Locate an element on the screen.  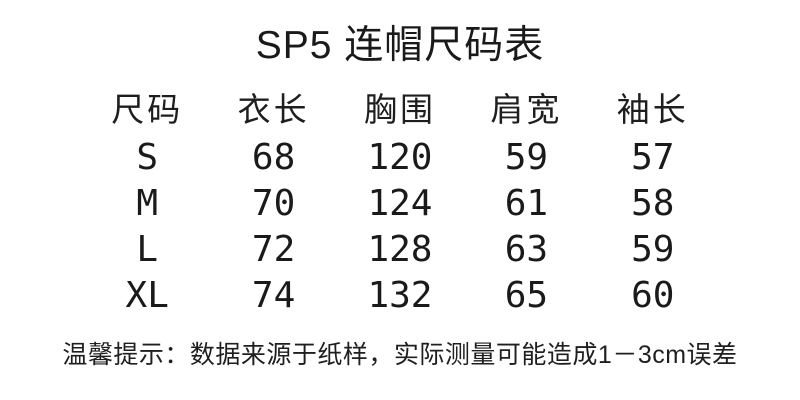
measurement-cell: 74 is located at coordinates (273, 296).